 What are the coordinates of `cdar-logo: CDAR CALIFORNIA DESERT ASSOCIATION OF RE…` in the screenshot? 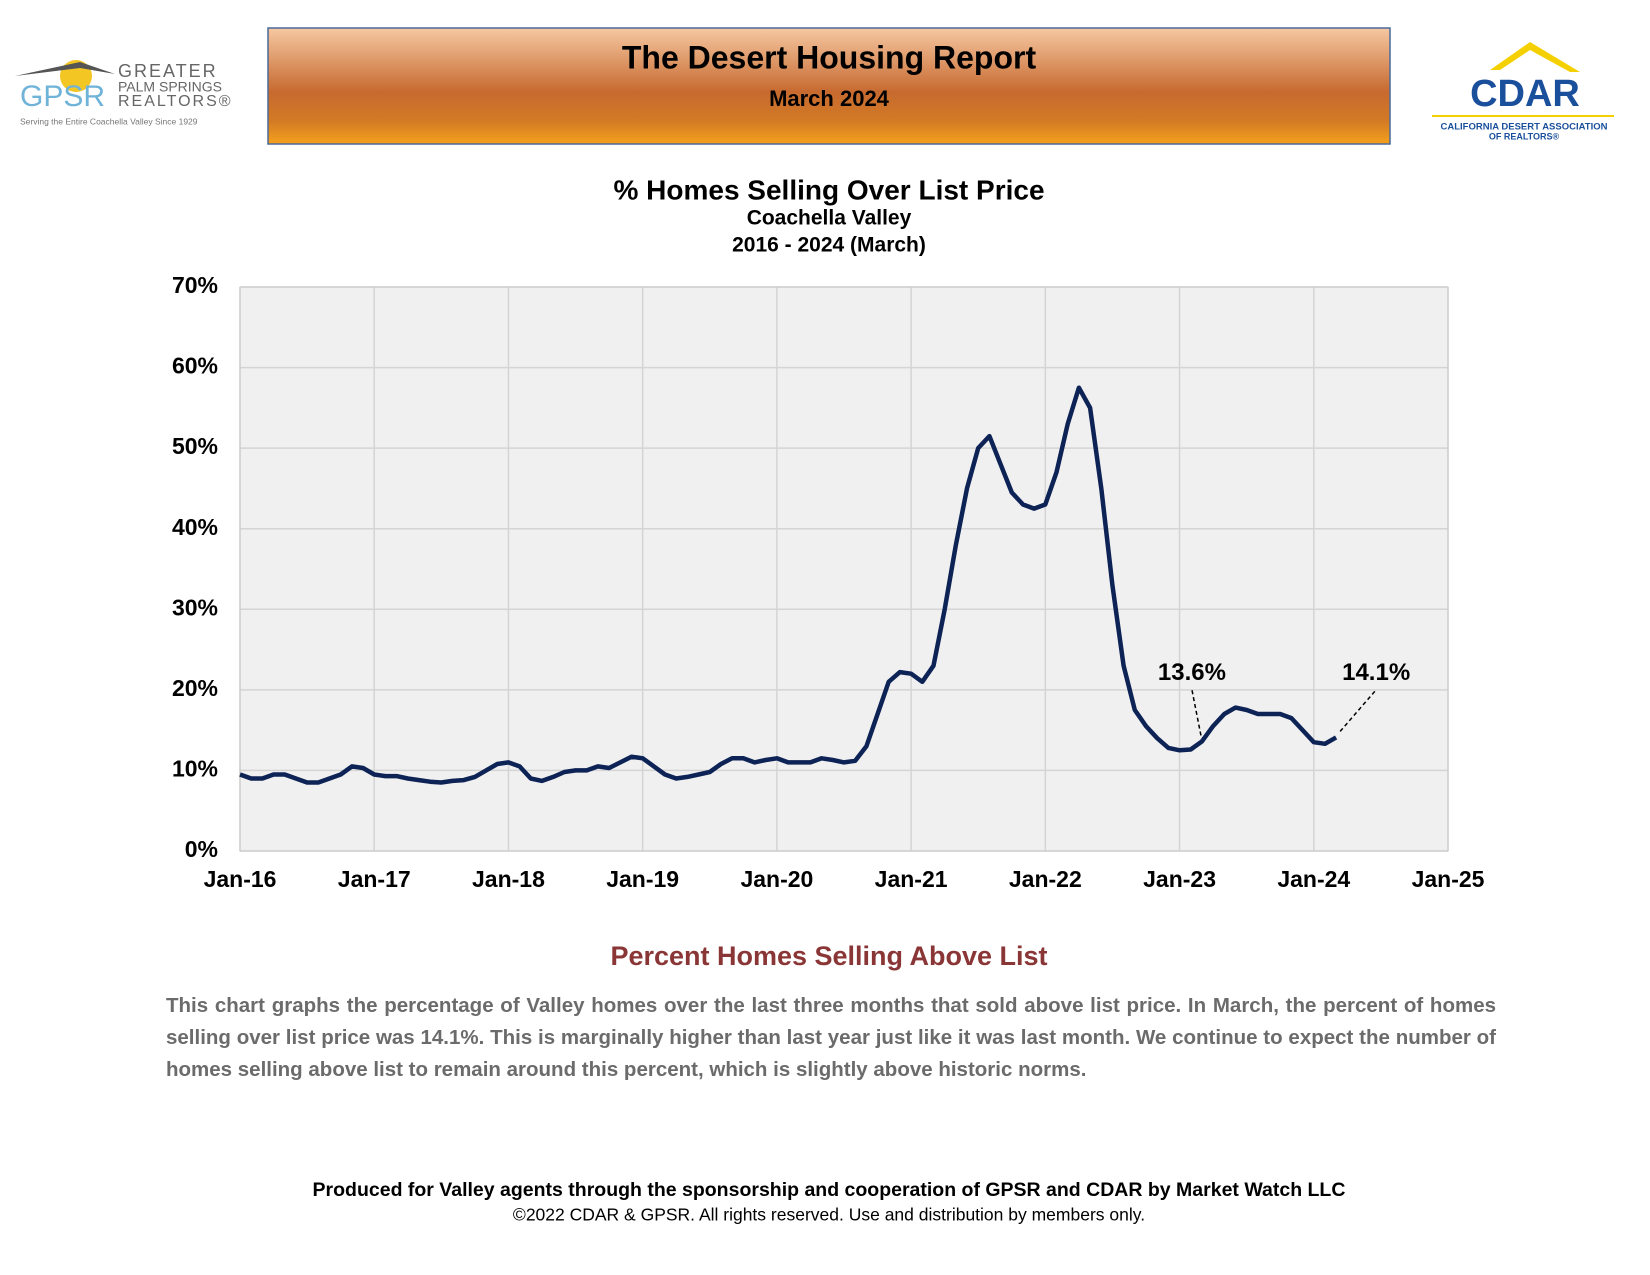 It's located at (1523, 91).